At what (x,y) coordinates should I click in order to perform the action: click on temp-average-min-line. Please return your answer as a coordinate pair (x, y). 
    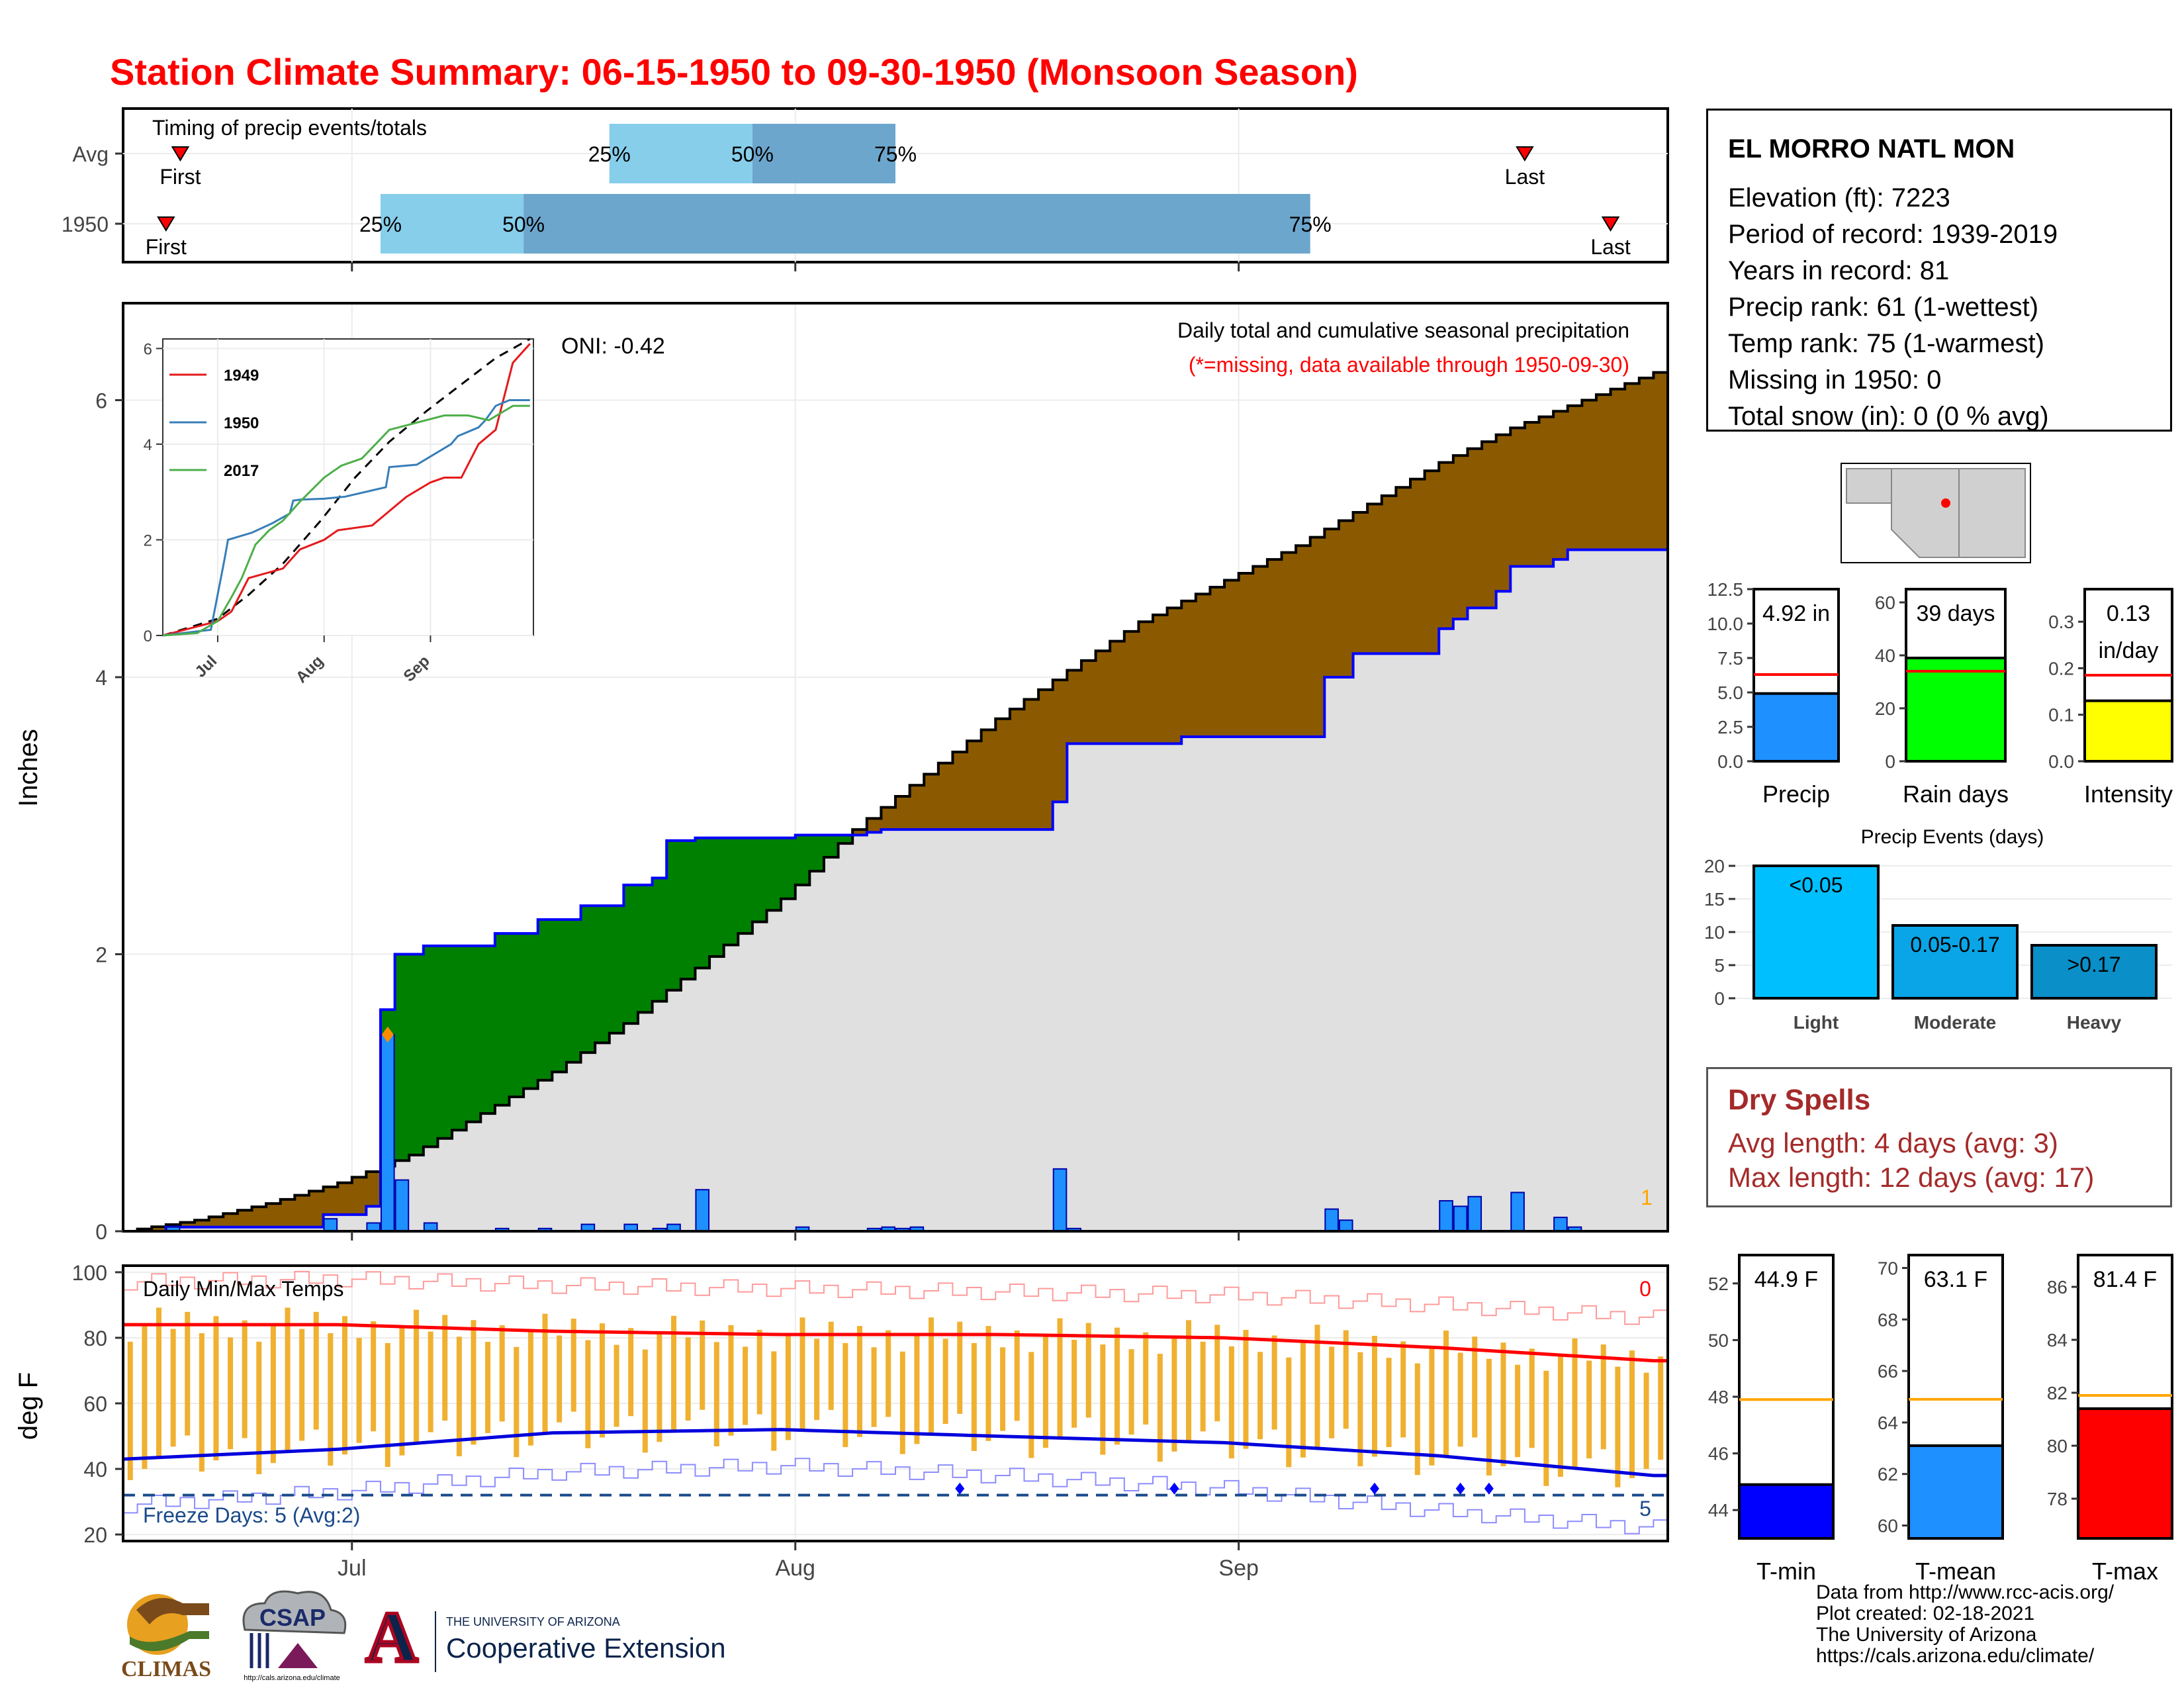
    Looking at the image, I should click on (895, 1452).